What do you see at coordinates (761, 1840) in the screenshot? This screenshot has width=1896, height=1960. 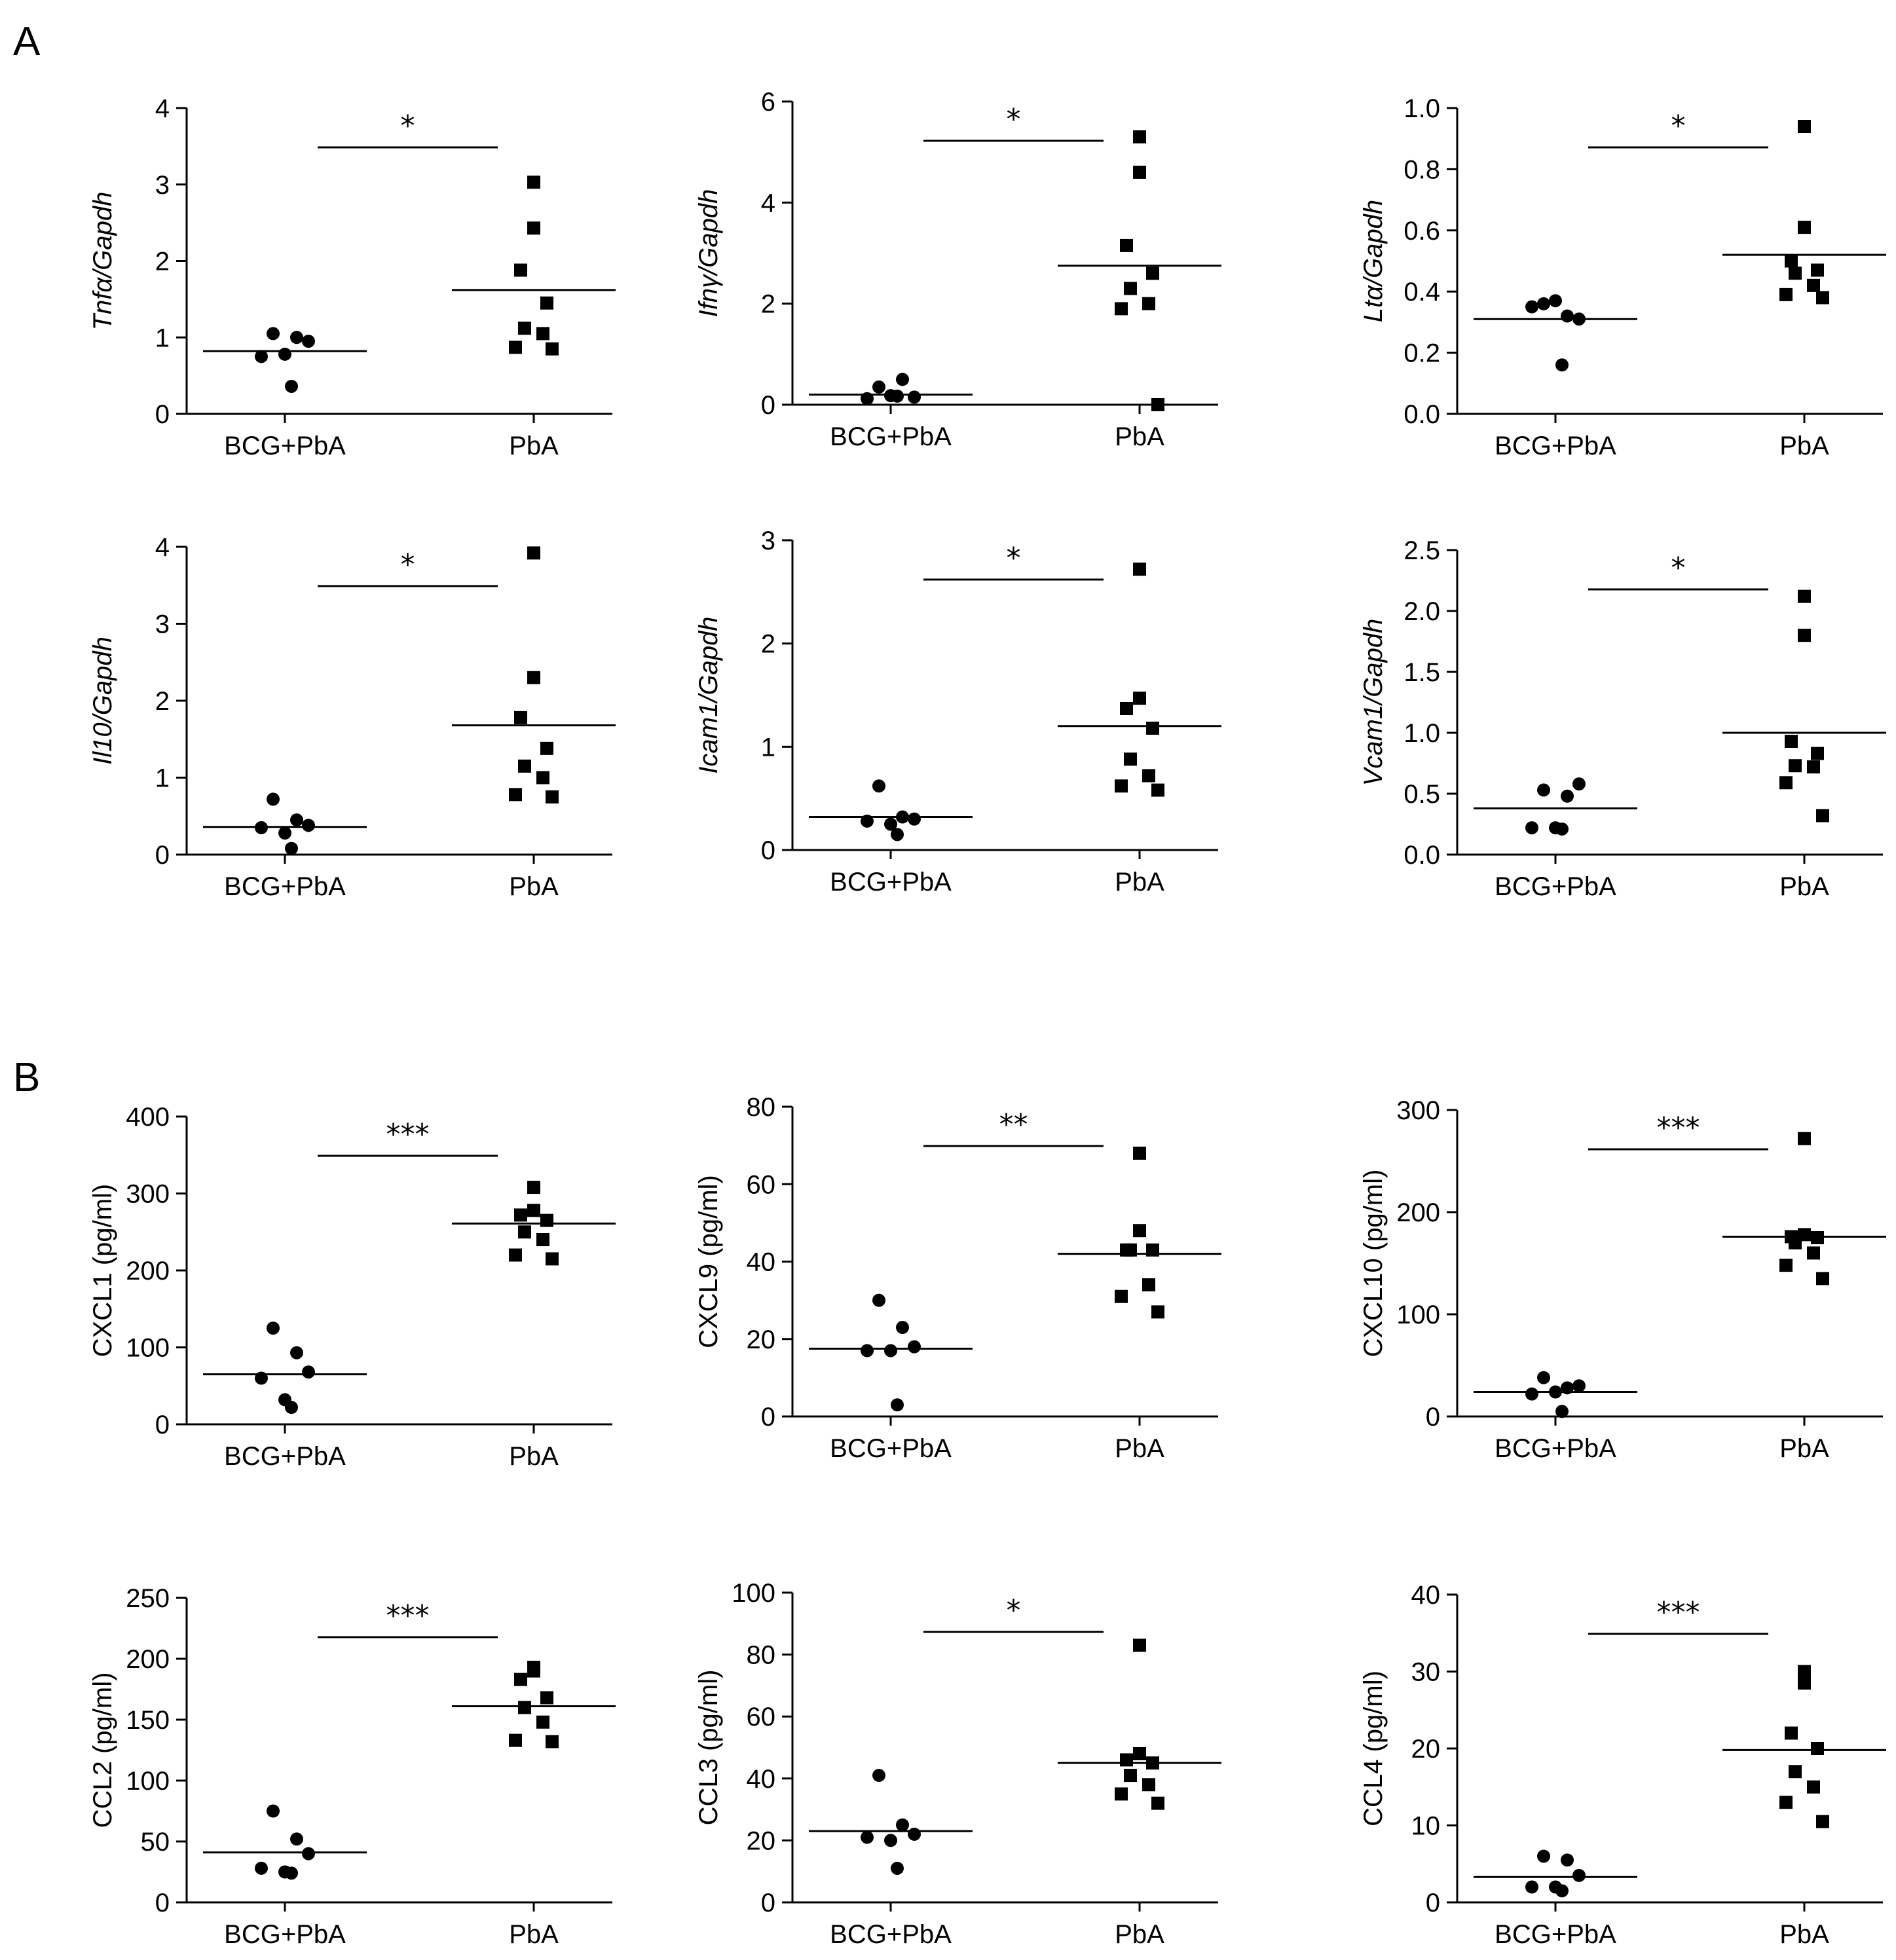 I see `y-tick-label: 20` at bounding box center [761, 1840].